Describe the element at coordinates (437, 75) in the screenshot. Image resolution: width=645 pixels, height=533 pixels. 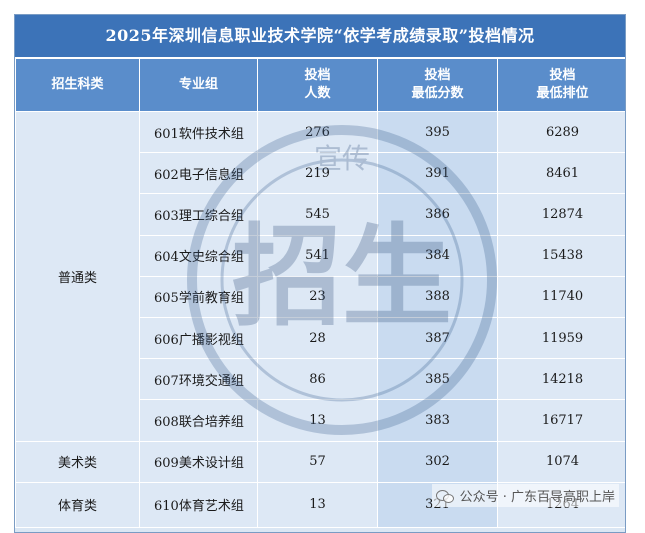
I see `header-min-score-line1: 投档` at that location.